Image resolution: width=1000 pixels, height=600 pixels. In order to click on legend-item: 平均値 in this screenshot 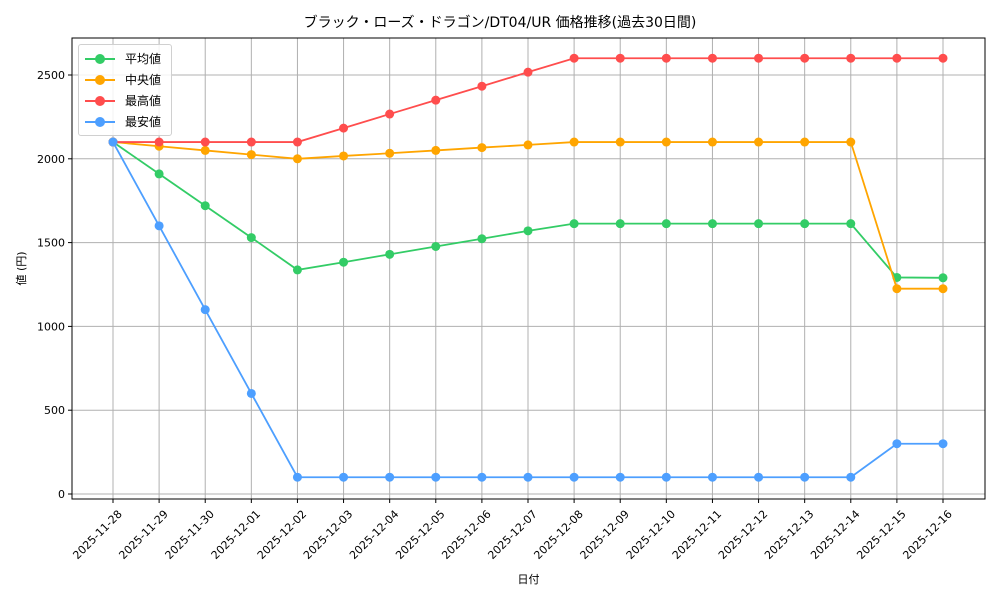, I will do `click(125, 58)`.